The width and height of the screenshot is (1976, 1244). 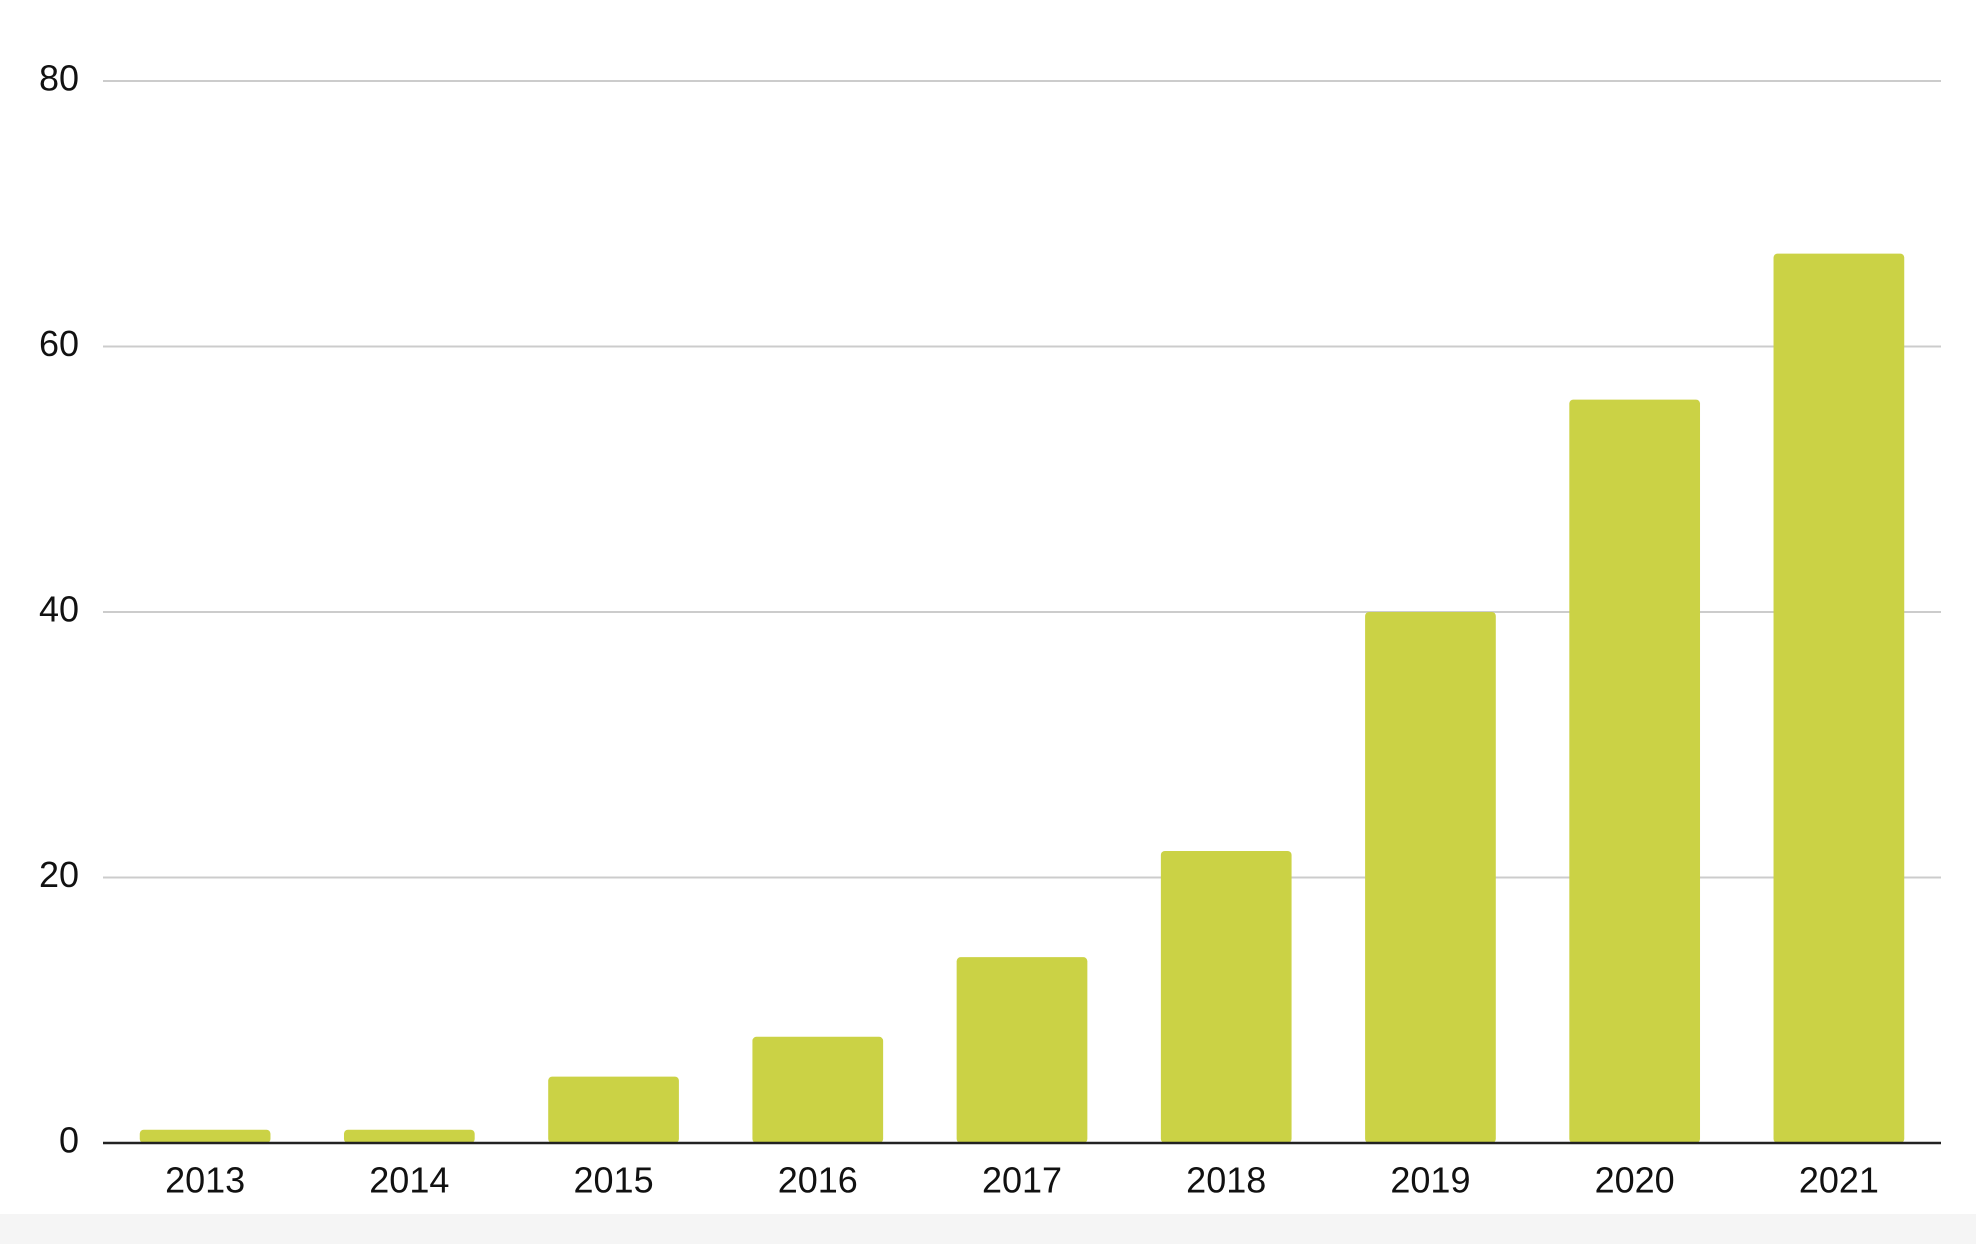 I want to click on y-tick-label: 80, so click(x=59, y=78).